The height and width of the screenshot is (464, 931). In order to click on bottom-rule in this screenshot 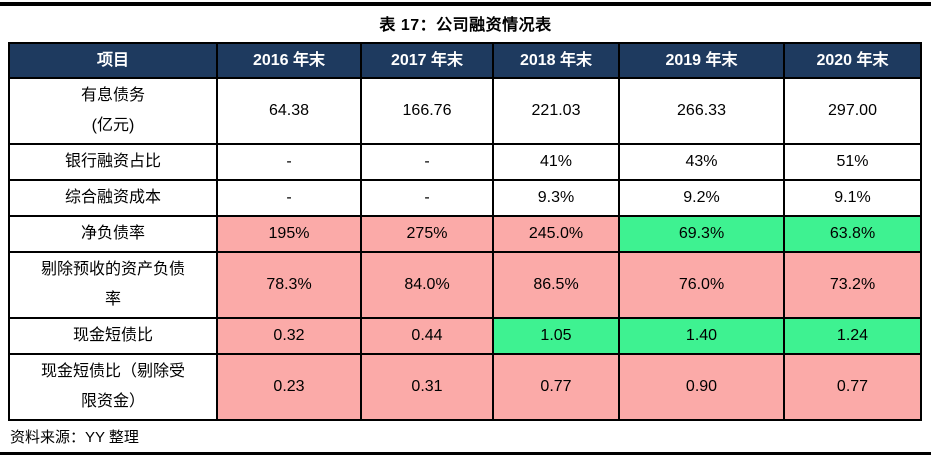, I will do `click(465, 453)`.